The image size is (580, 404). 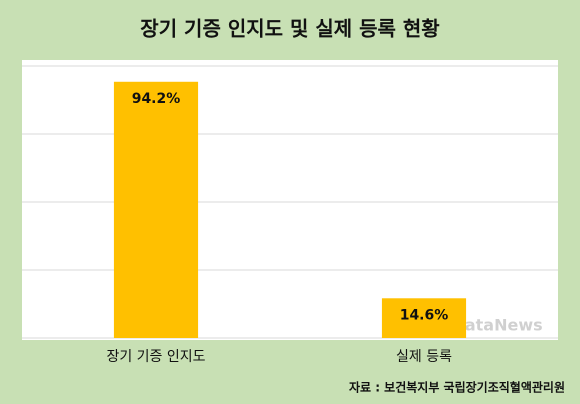 I want to click on chart-title: 장기 기증 인지도 및 실제 등록 현황, so click(x=290, y=29).